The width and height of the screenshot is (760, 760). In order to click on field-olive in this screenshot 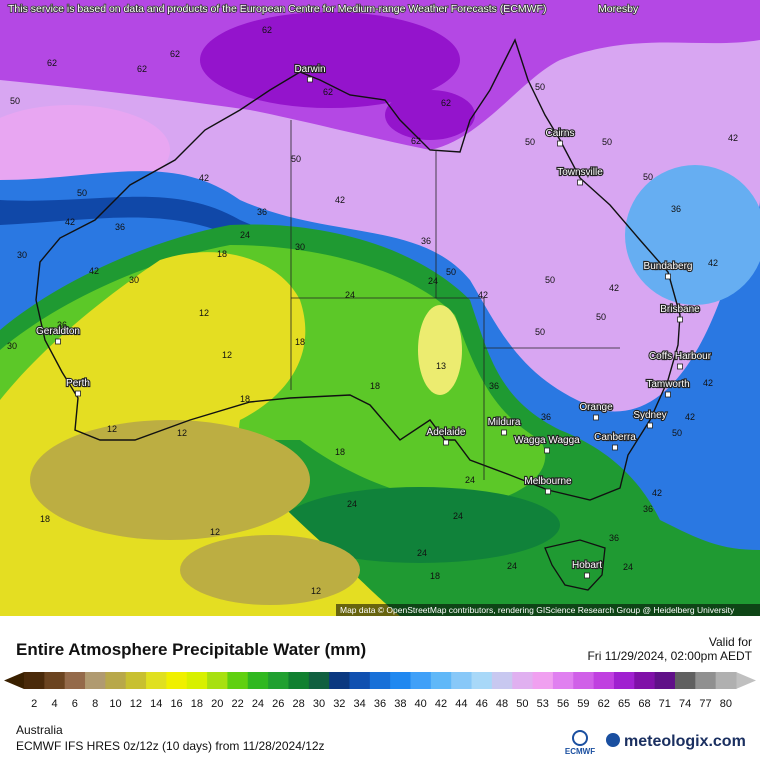, I will do `click(170, 480)`.